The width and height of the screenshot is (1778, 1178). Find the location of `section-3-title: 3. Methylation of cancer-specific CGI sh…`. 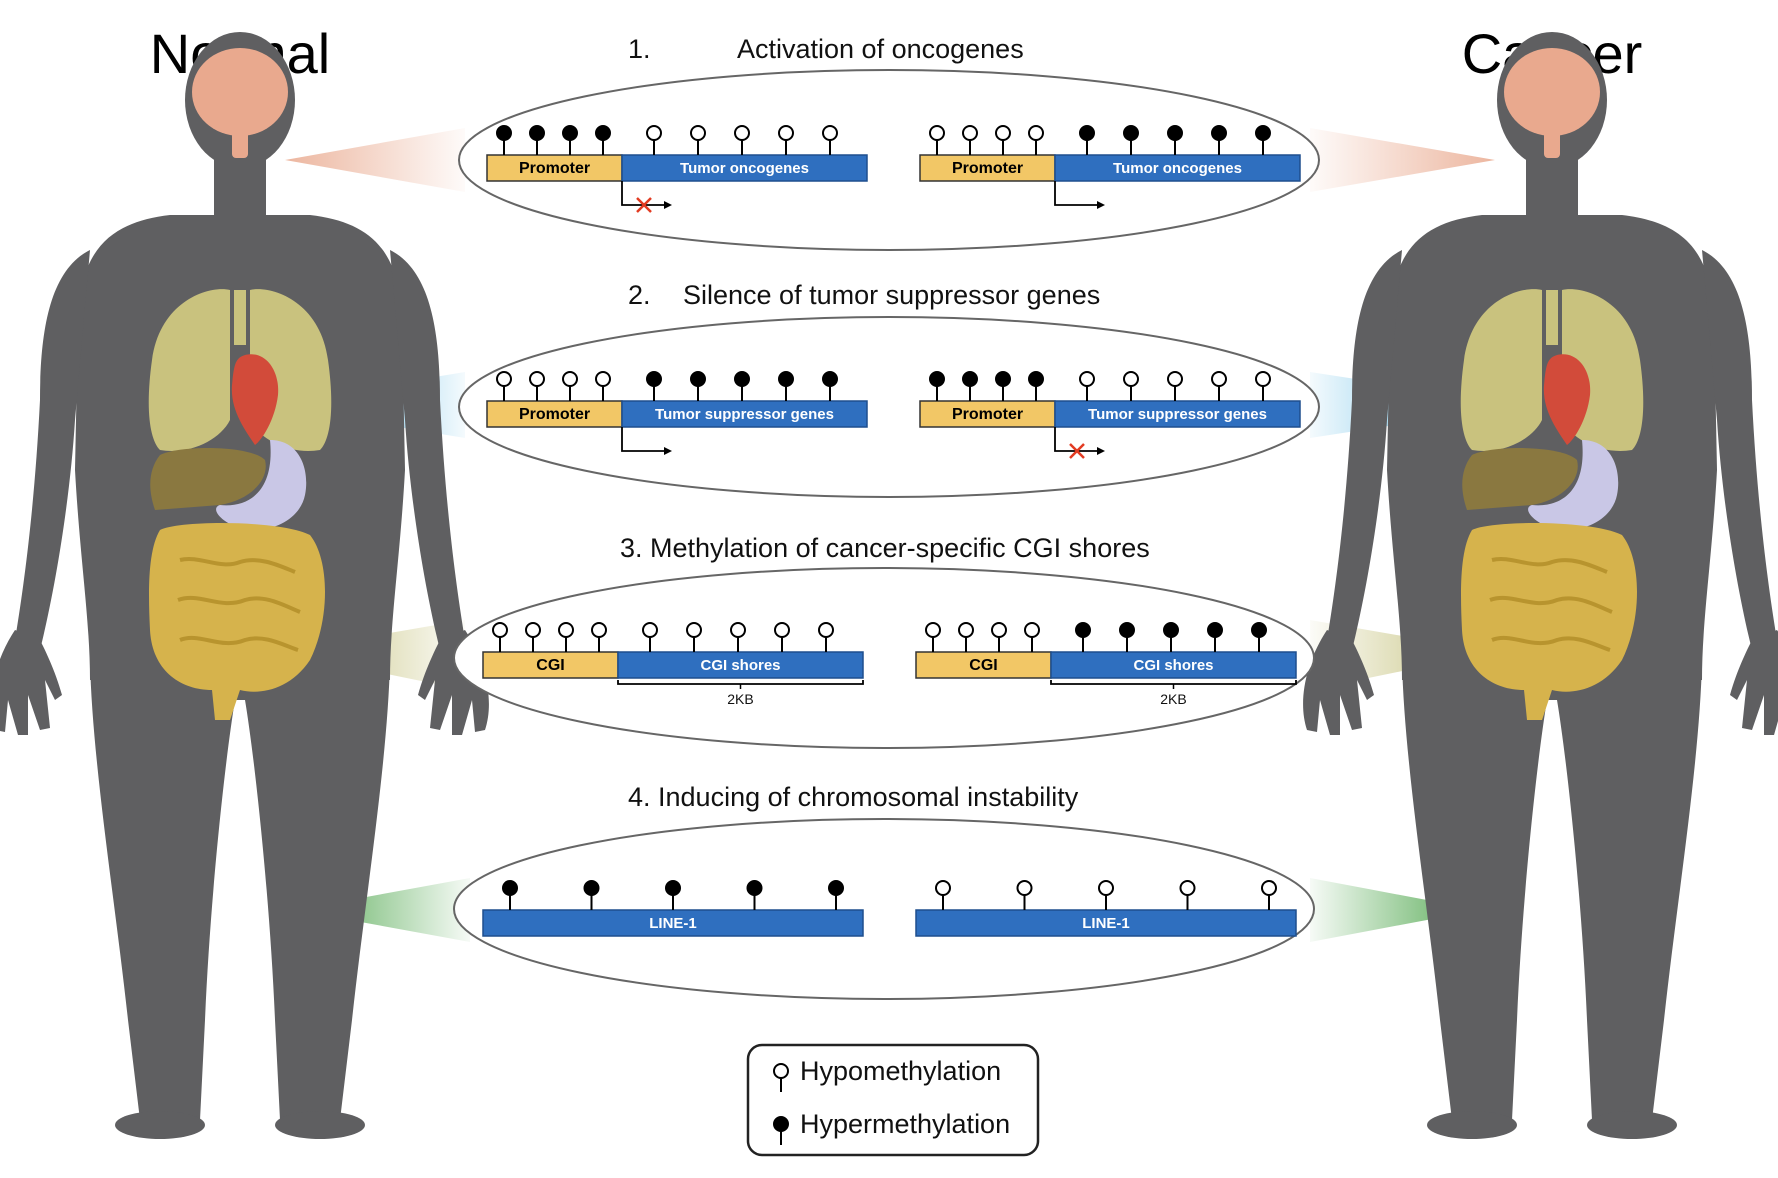

section-3-title: 3. Methylation of cancer-specific CGI sh… is located at coordinates (885, 548).